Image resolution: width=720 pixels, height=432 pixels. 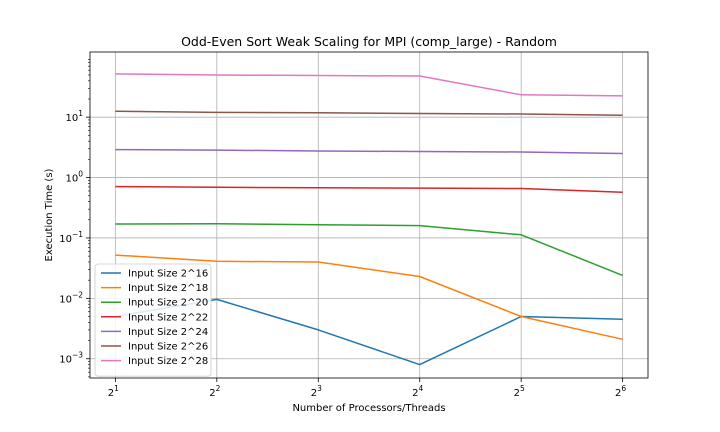 What do you see at coordinates (168, 317) in the screenshot?
I see `legend-label: Input Size 2^22` at bounding box center [168, 317].